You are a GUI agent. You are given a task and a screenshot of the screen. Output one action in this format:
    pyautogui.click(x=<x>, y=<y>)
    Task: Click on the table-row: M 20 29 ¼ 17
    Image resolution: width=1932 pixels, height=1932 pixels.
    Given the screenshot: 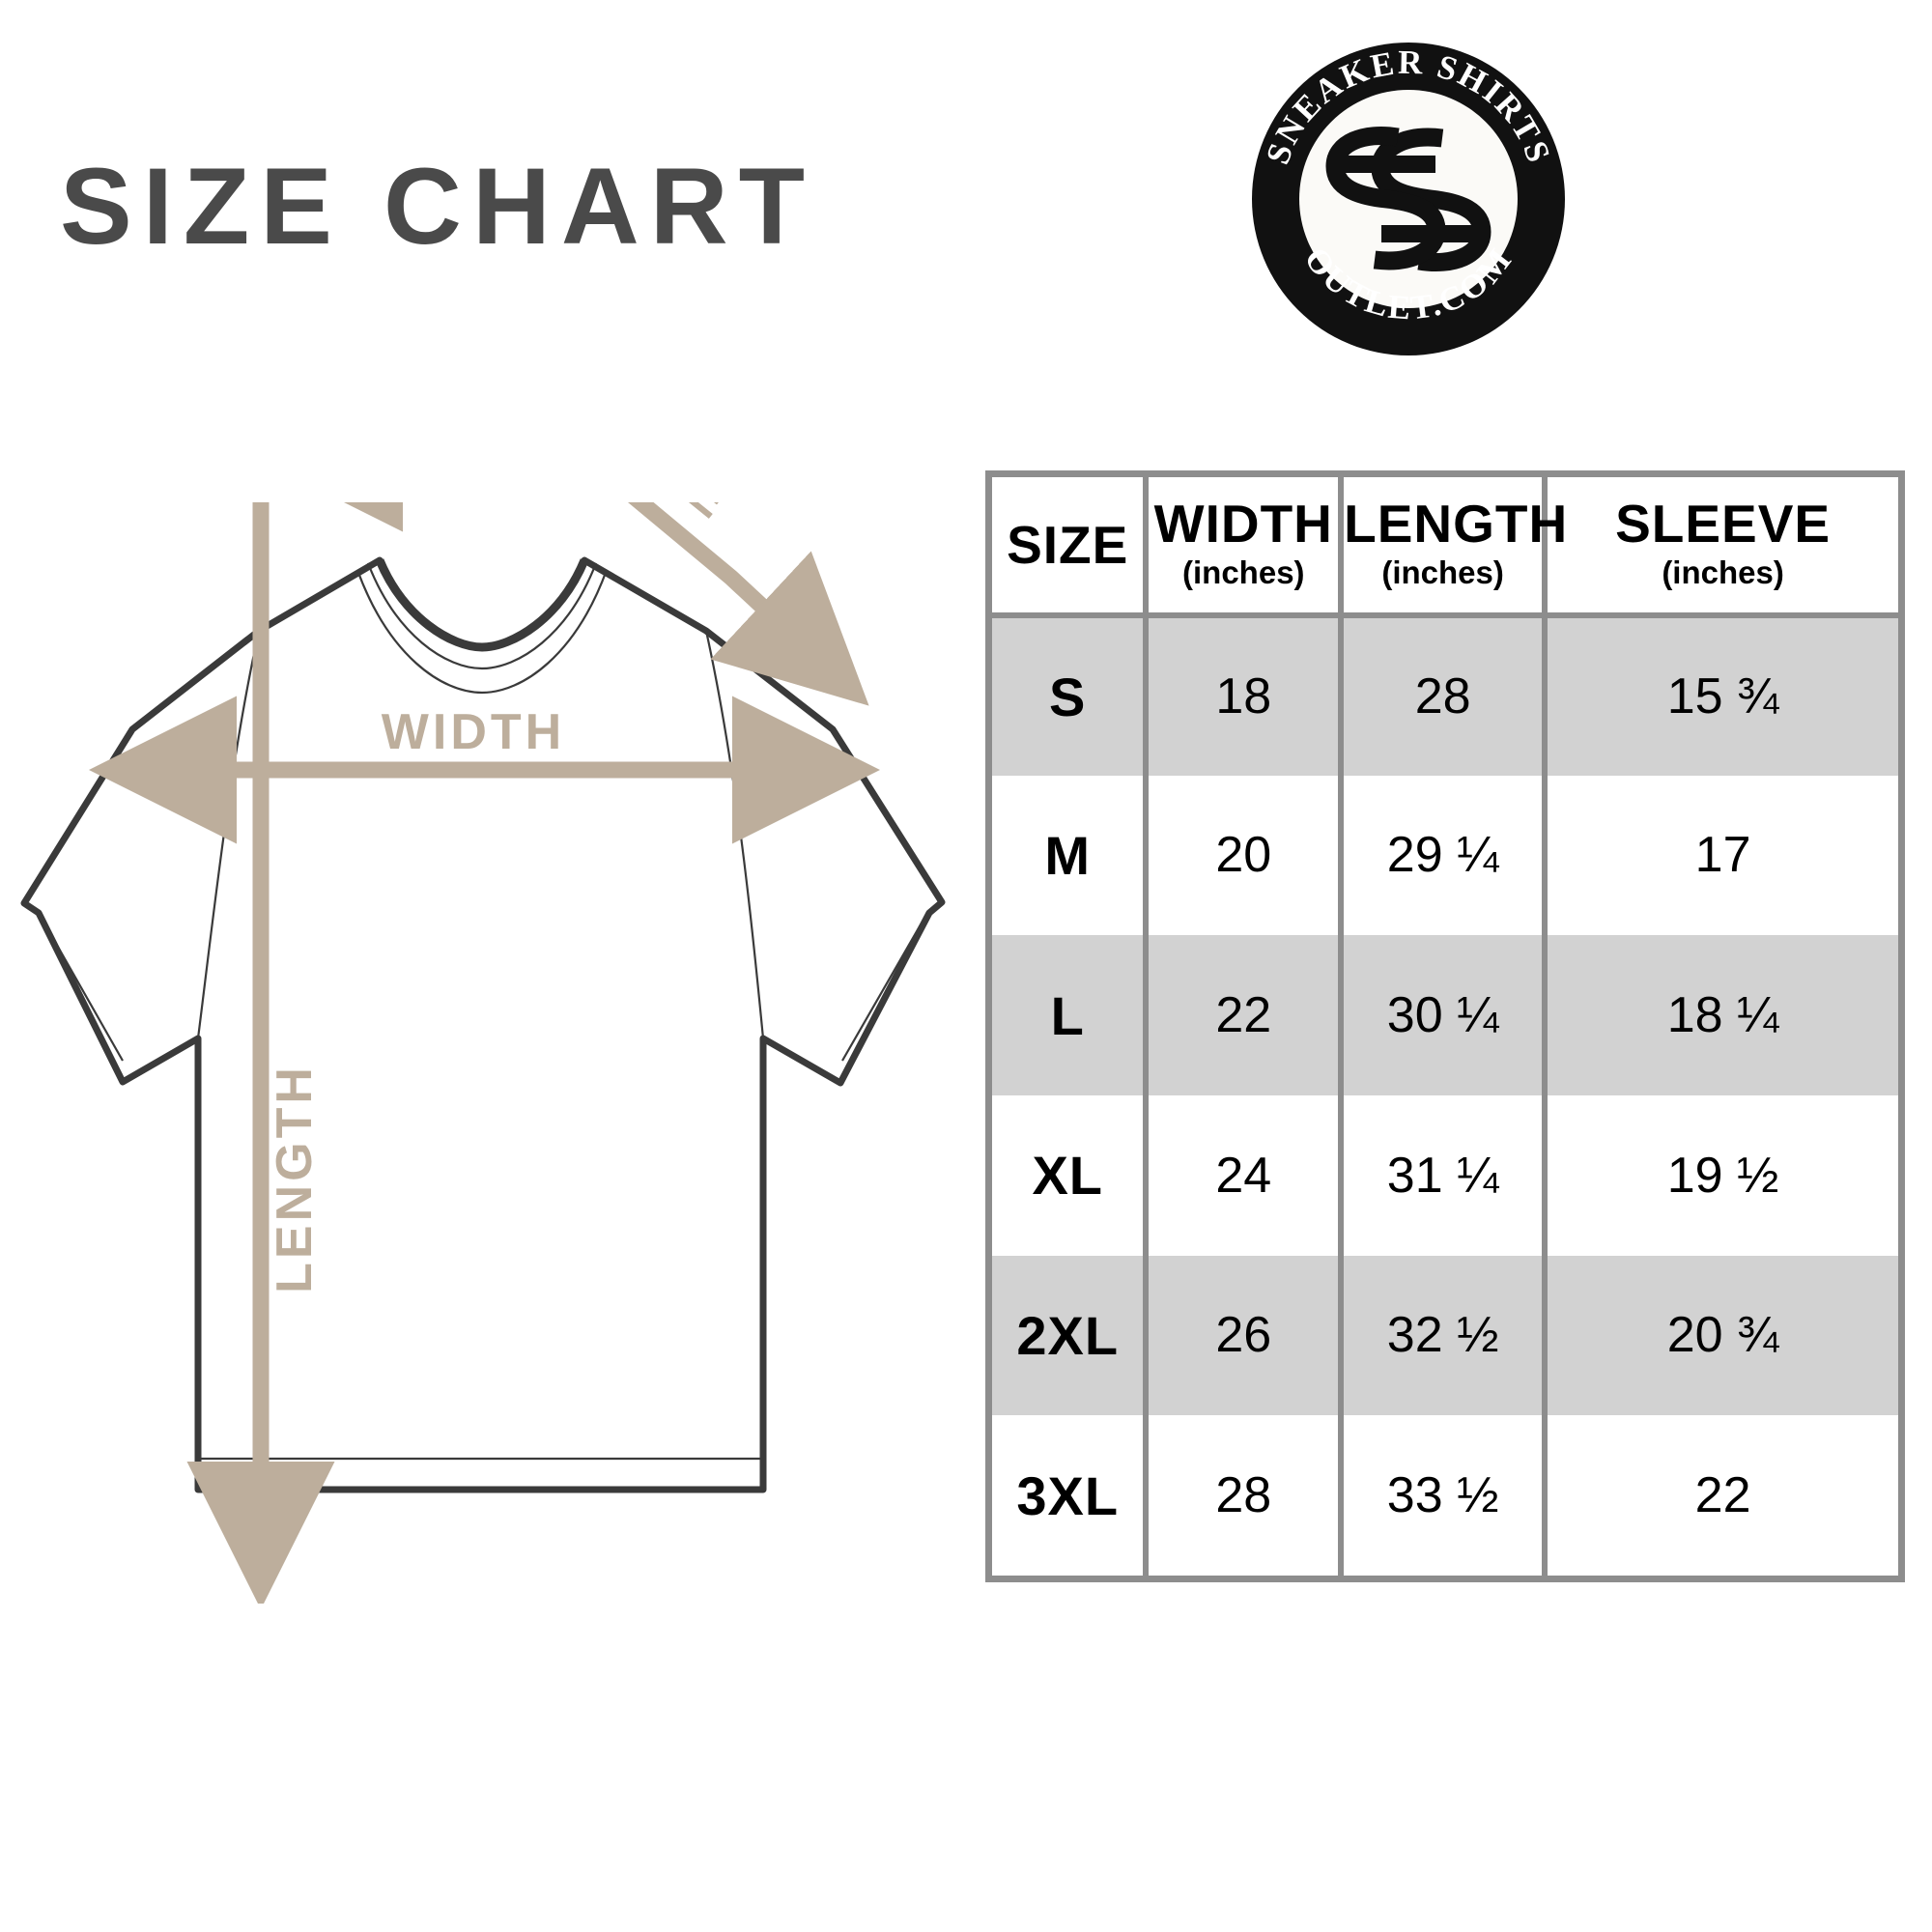 What is the action you would take?
    pyautogui.click(x=1445, y=855)
    